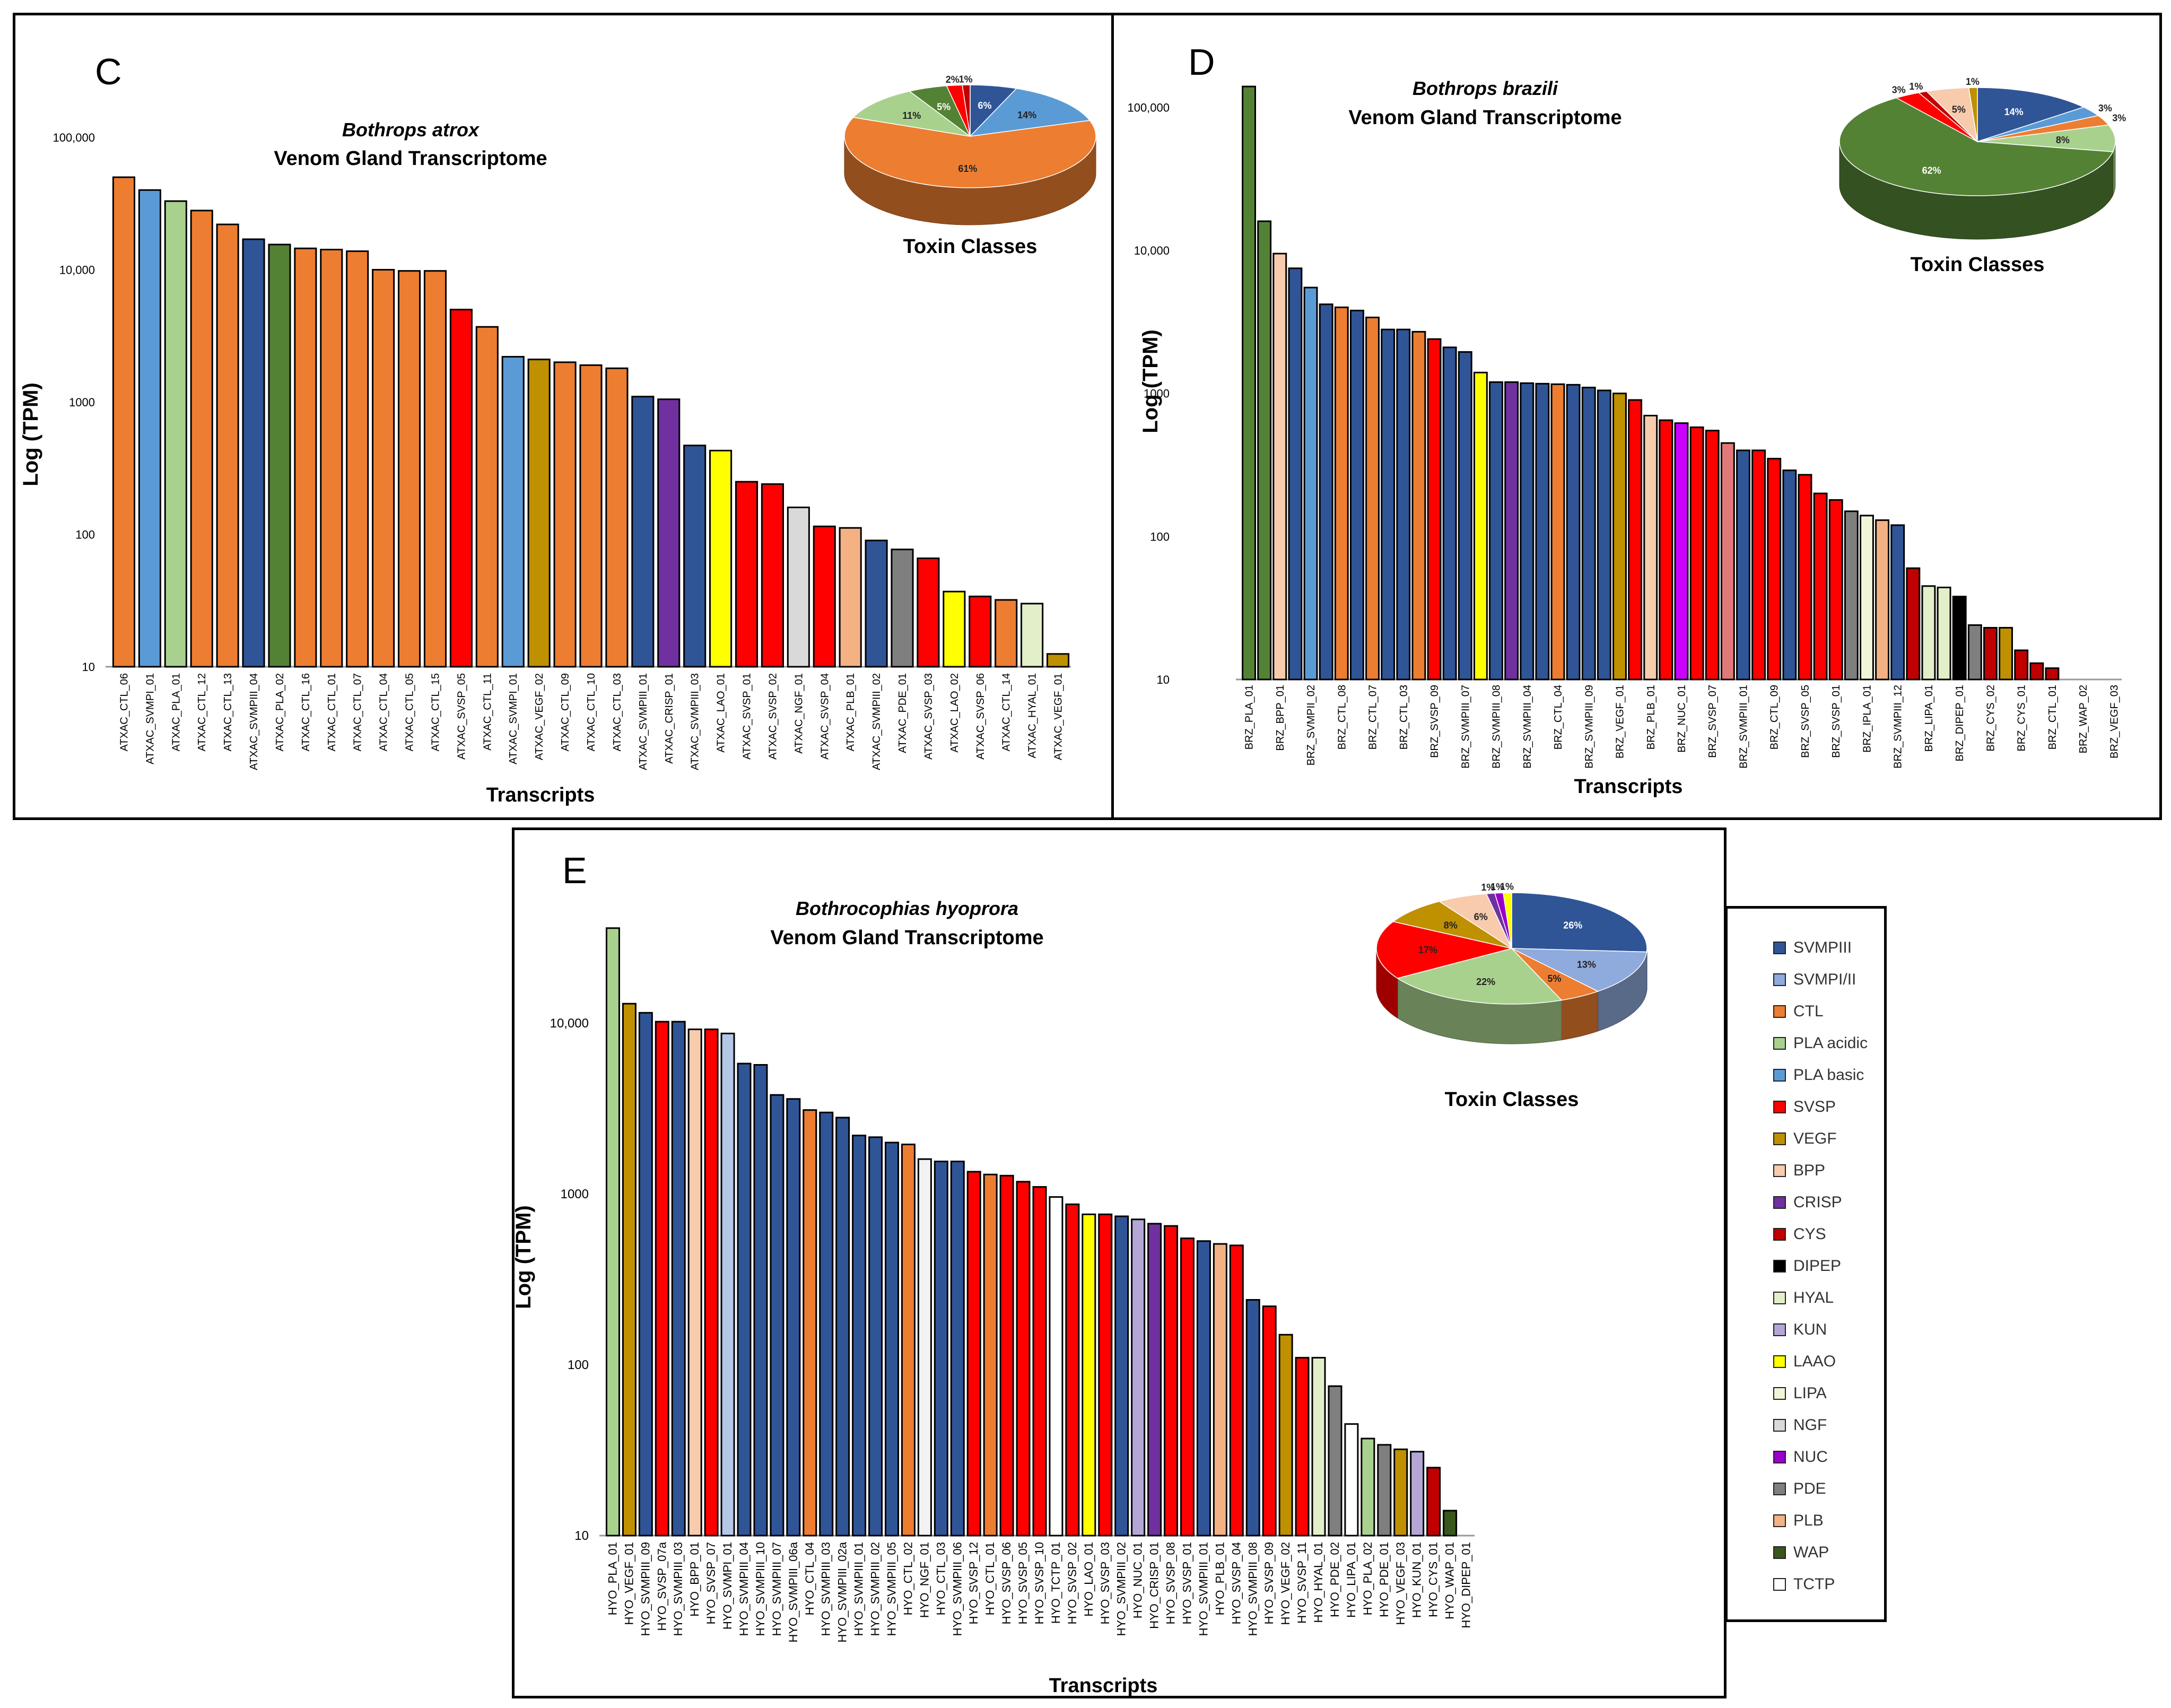 This screenshot has width=2171, height=1708. What do you see at coordinates (1828, 1202) in the screenshot?
I see `legend-item: CRISP` at bounding box center [1828, 1202].